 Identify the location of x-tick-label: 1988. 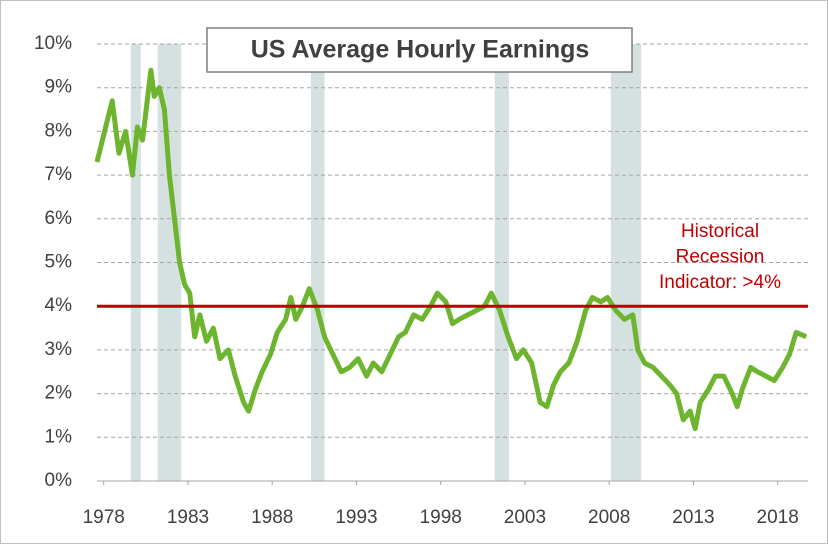
(272, 517).